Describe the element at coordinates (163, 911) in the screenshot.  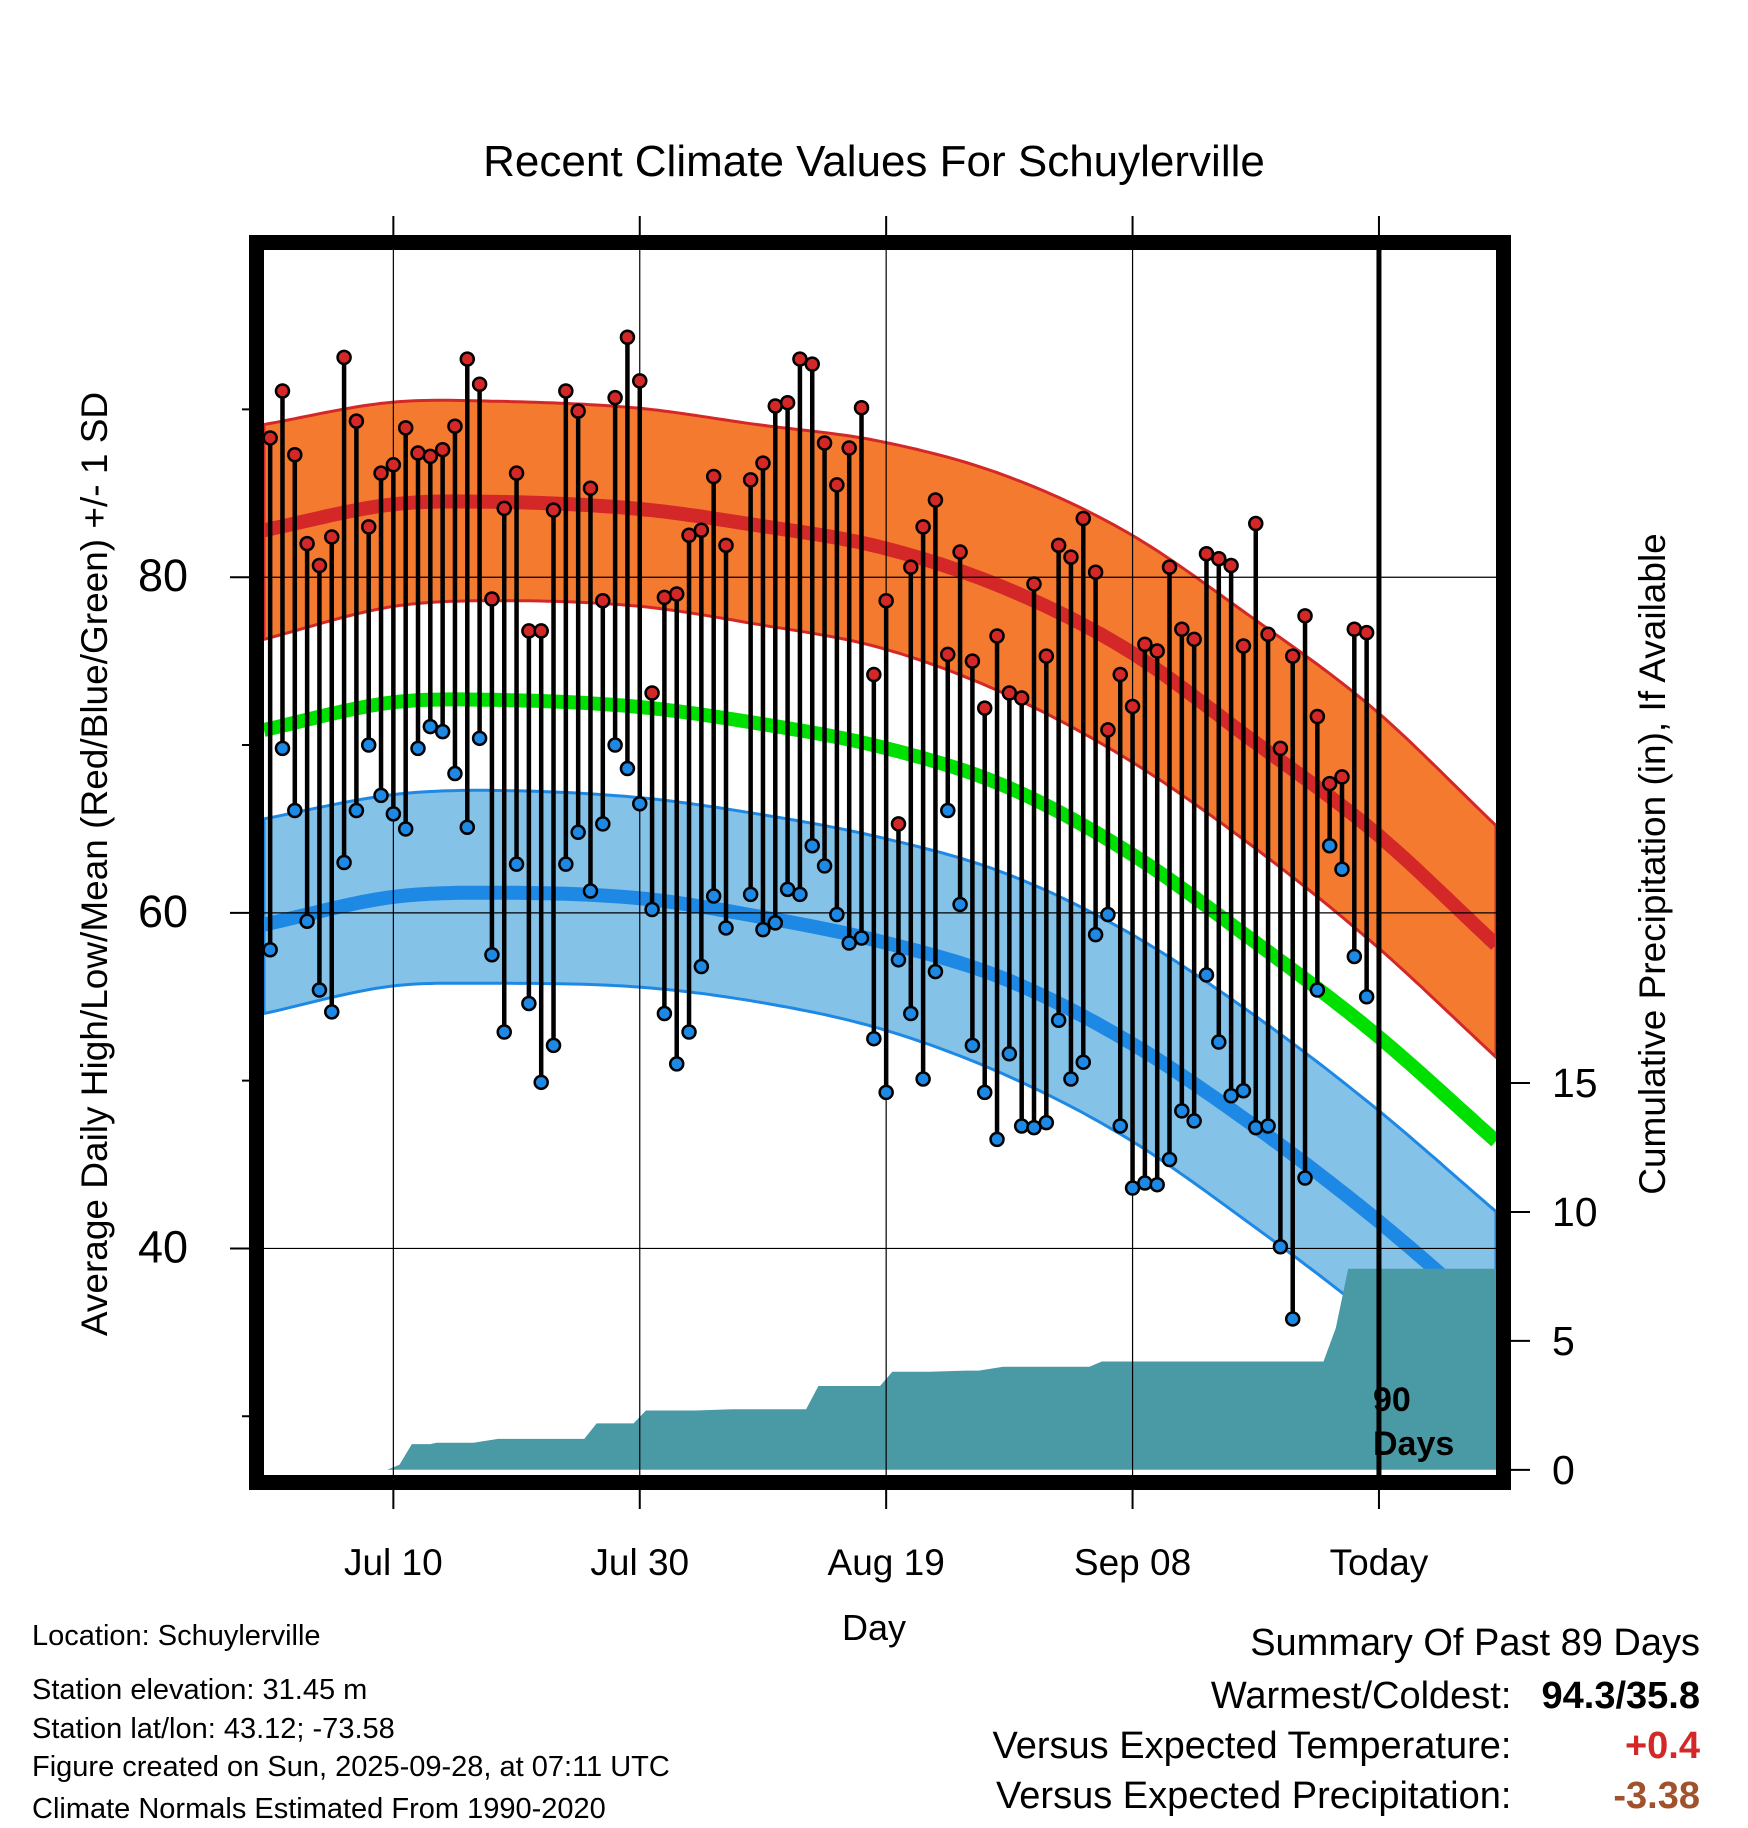
I see `y-tick-label: 60` at that location.